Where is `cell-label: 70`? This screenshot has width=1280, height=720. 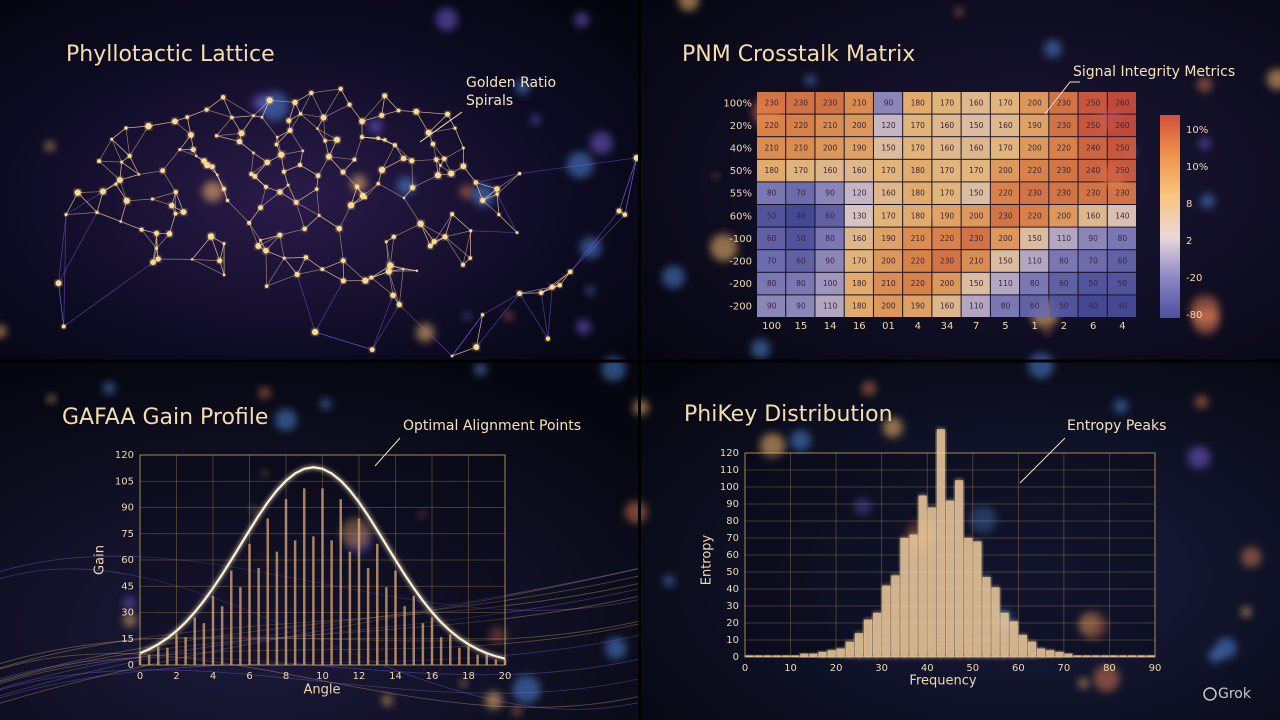
cell-label: 70 is located at coordinates (772, 261).